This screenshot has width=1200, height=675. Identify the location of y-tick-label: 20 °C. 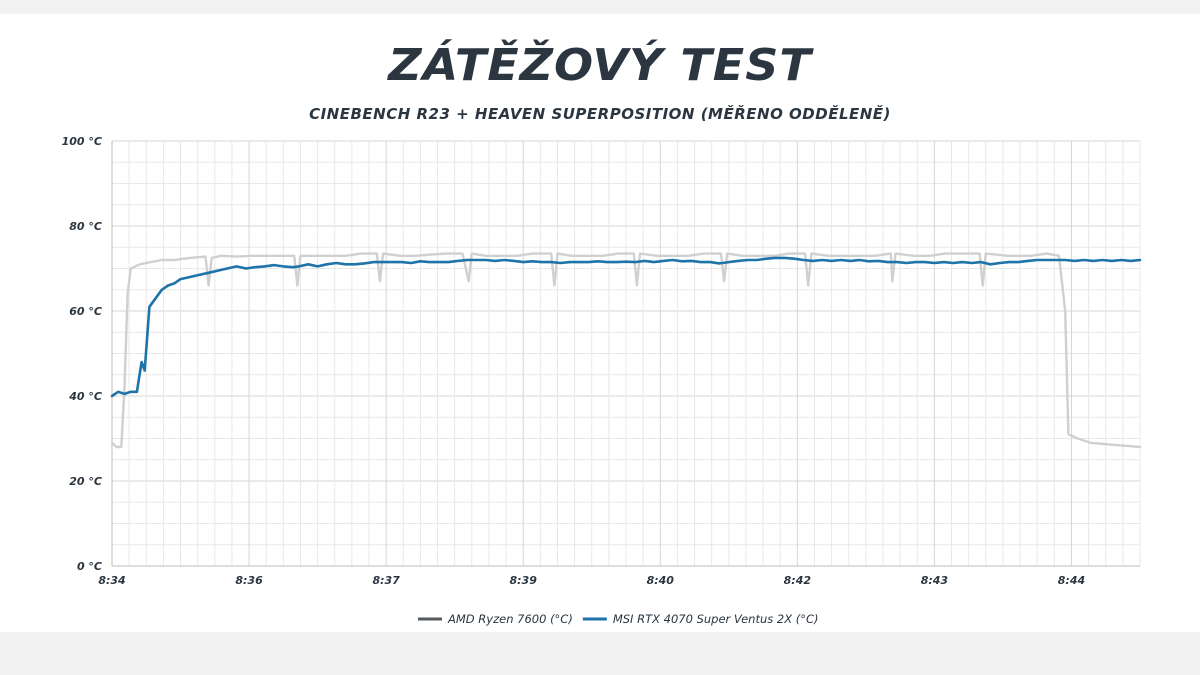
(85, 481).